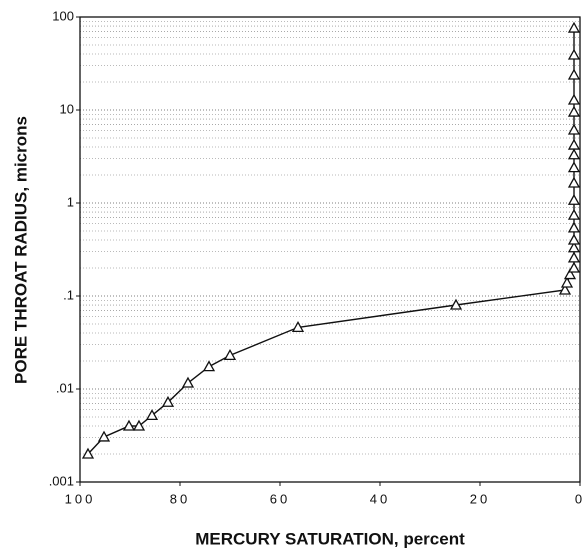  What do you see at coordinates (68, 294) in the screenshot?
I see `y-tick-label: .1` at bounding box center [68, 294].